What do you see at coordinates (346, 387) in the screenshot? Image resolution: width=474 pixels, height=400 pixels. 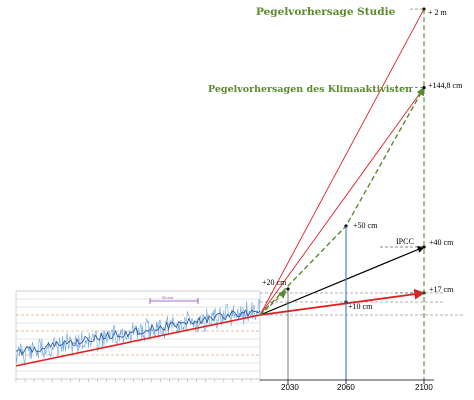 I see `x-tick-2060: 2060` at bounding box center [346, 387].